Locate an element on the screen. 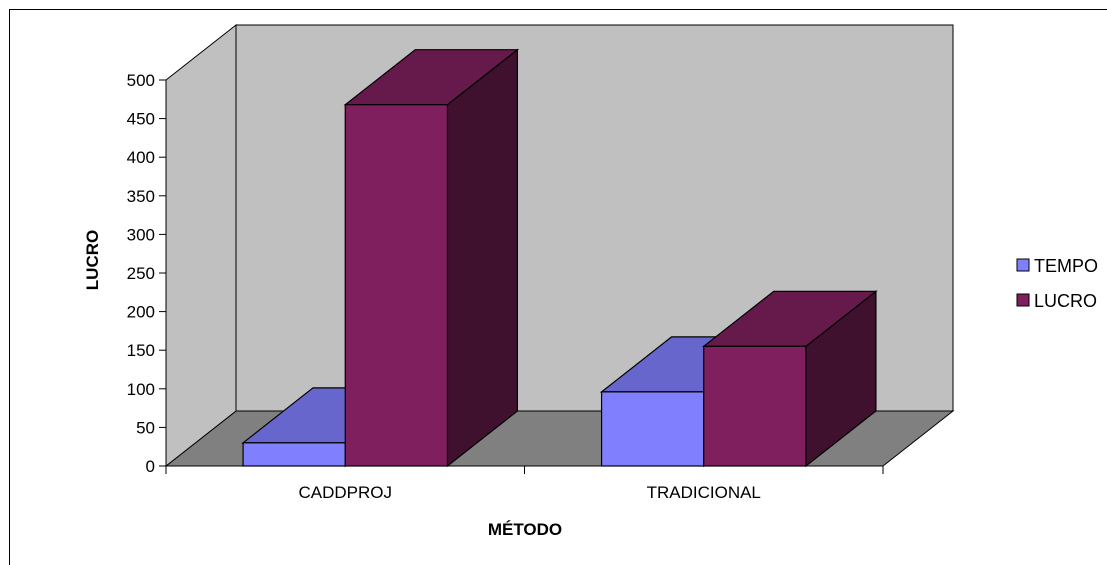 Image resolution: width=1107 pixels, height=565 pixels. bar-lucro-tradicional is located at coordinates (790, 379).